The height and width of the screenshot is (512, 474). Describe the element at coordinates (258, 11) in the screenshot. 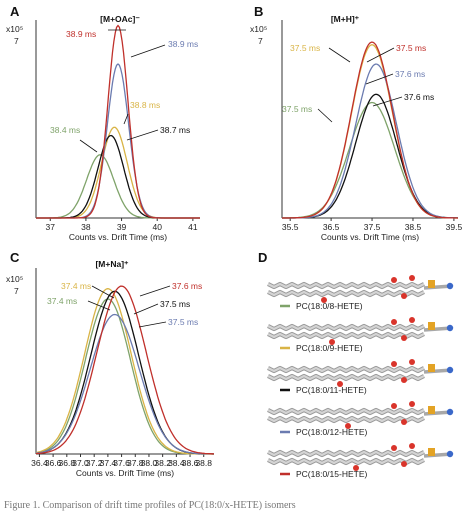

I see `panel-letter: B` at that location.